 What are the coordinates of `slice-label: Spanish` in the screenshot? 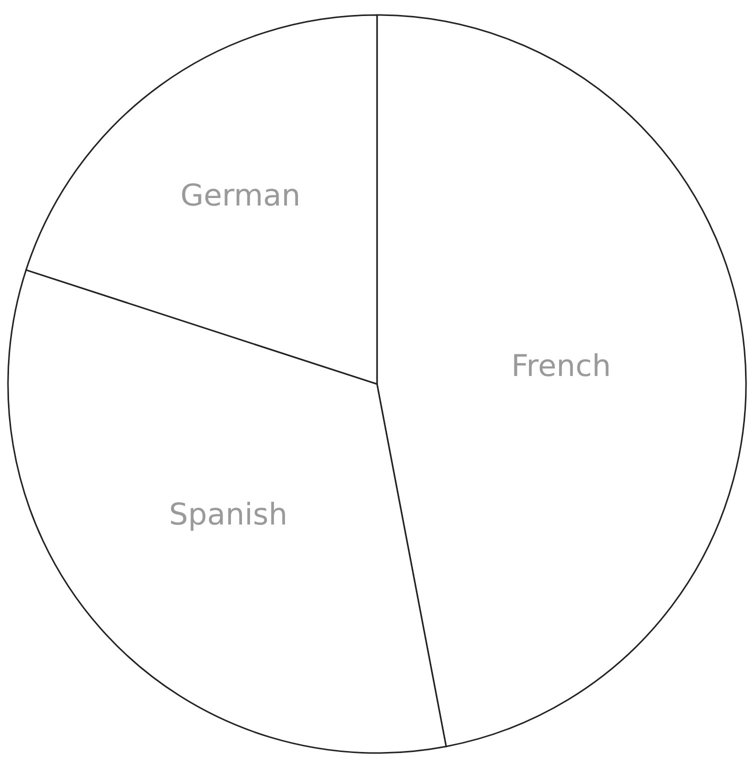 It's located at (228, 515).